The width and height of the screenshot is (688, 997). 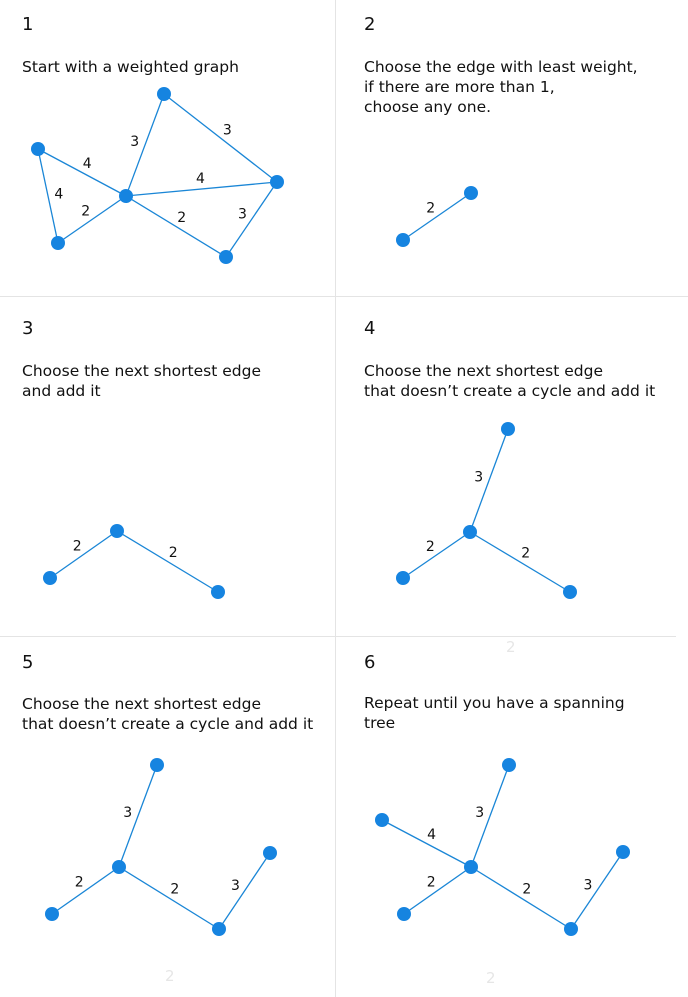 What do you see at coordinates (370, 328) in the screenshot?
I see `panel-4-number: 4` at bounding box center [370, 328].